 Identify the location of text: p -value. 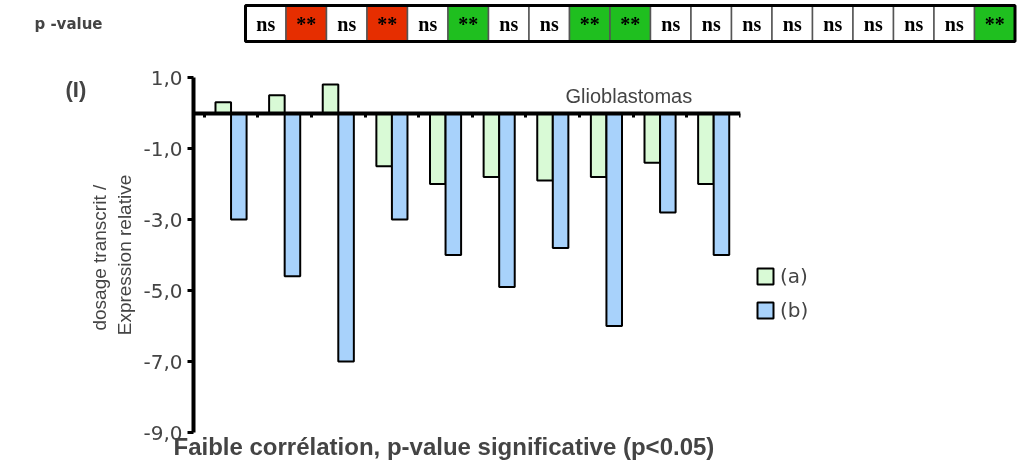
(68, 23).